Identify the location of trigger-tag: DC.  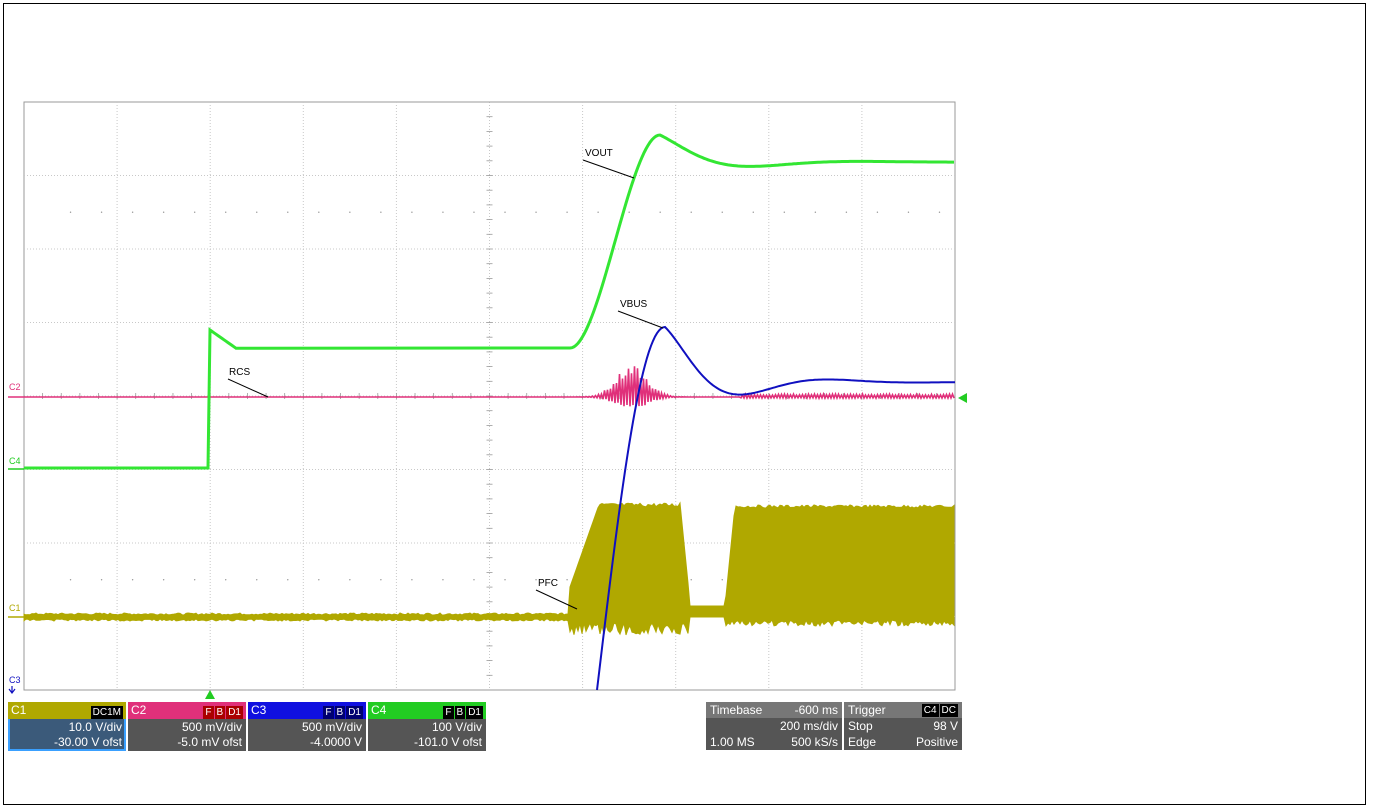
(948, 711).